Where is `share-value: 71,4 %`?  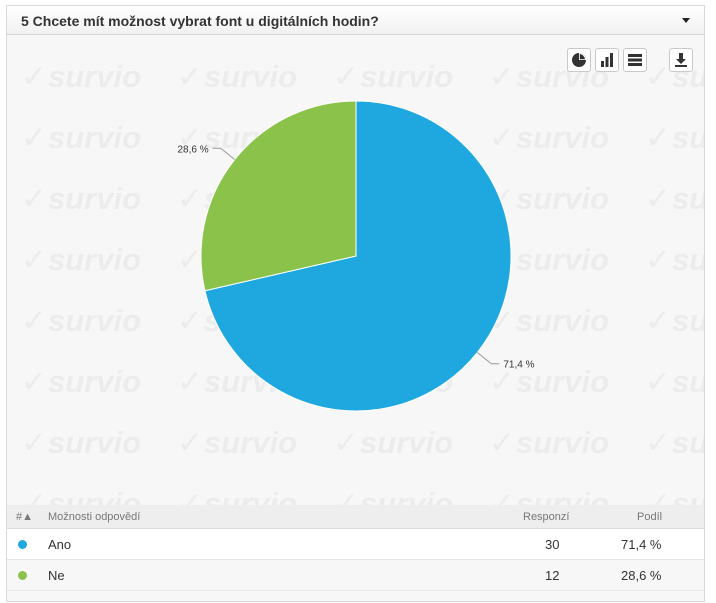 share-value: 71,4 % is located at coordinates (641, 544).